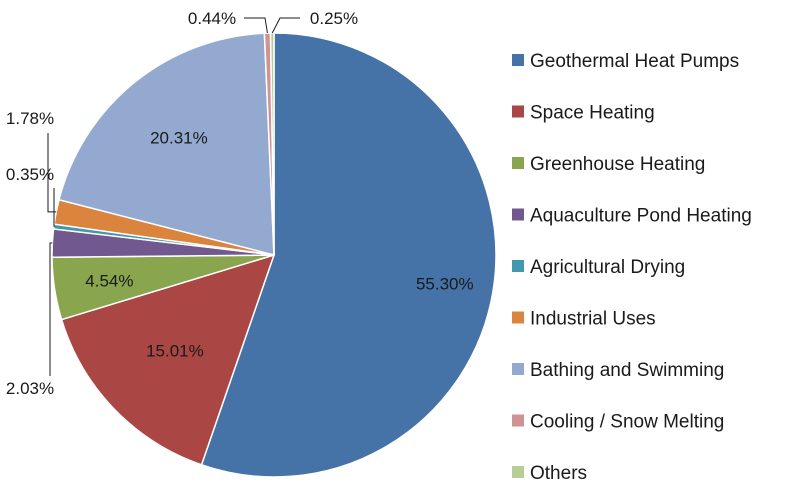 This screenshot has height=500, width=788. I want to click on data-label-greenhouse-heating: 4.54%, so click(109, 280).